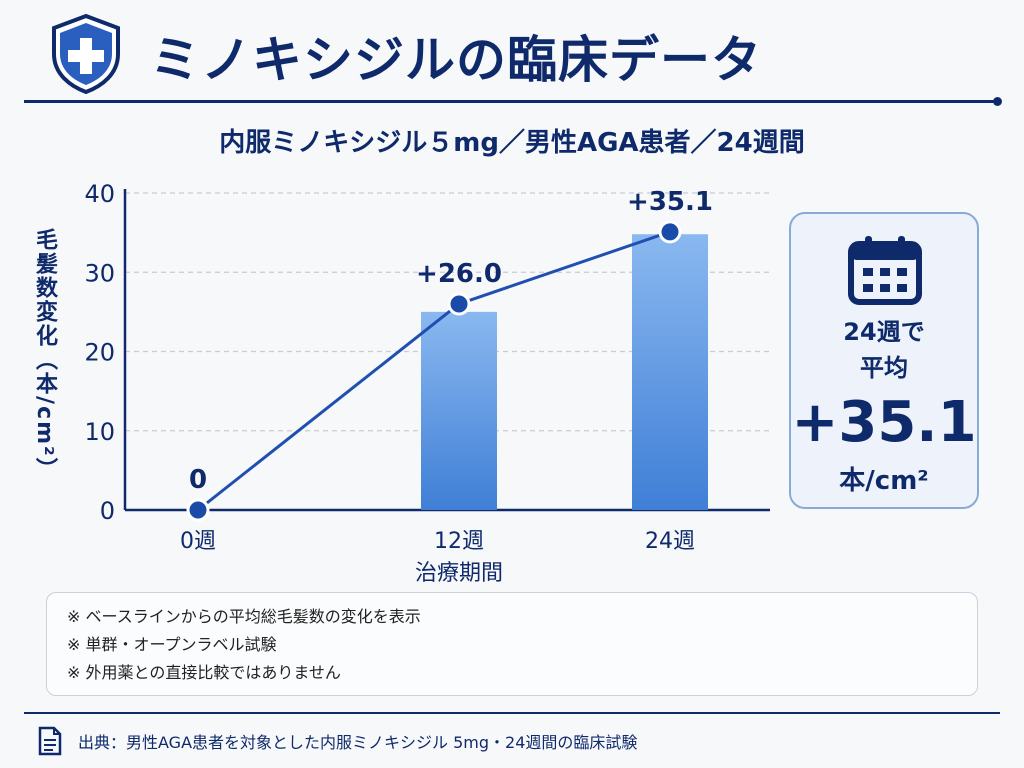 This screenshot has width=1024, height=768. I want to click on document-icon, so click(50, 741).